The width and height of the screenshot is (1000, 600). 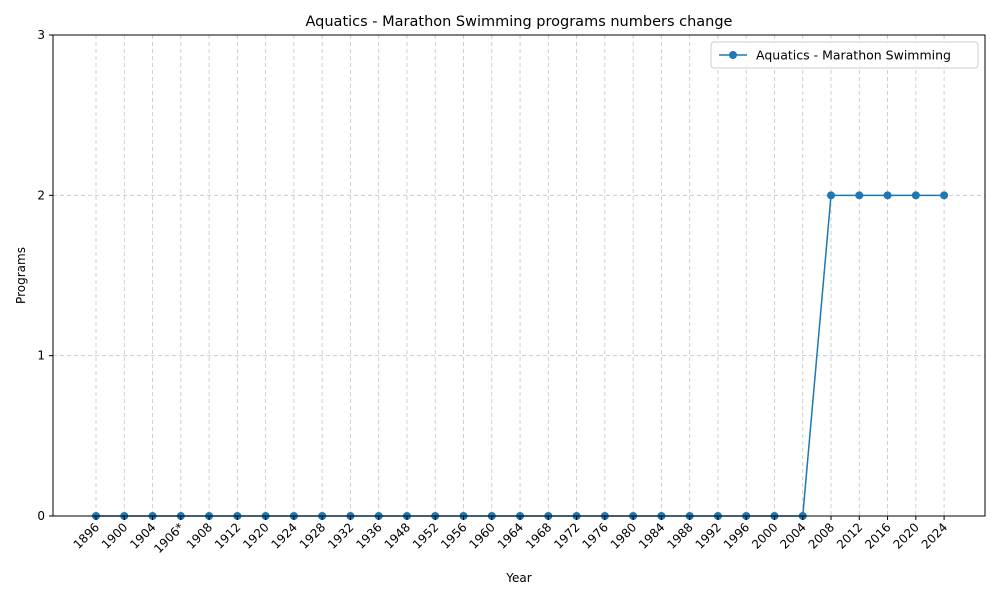 I want to click on y-tick-label: 0, so click(x=41, y=516).